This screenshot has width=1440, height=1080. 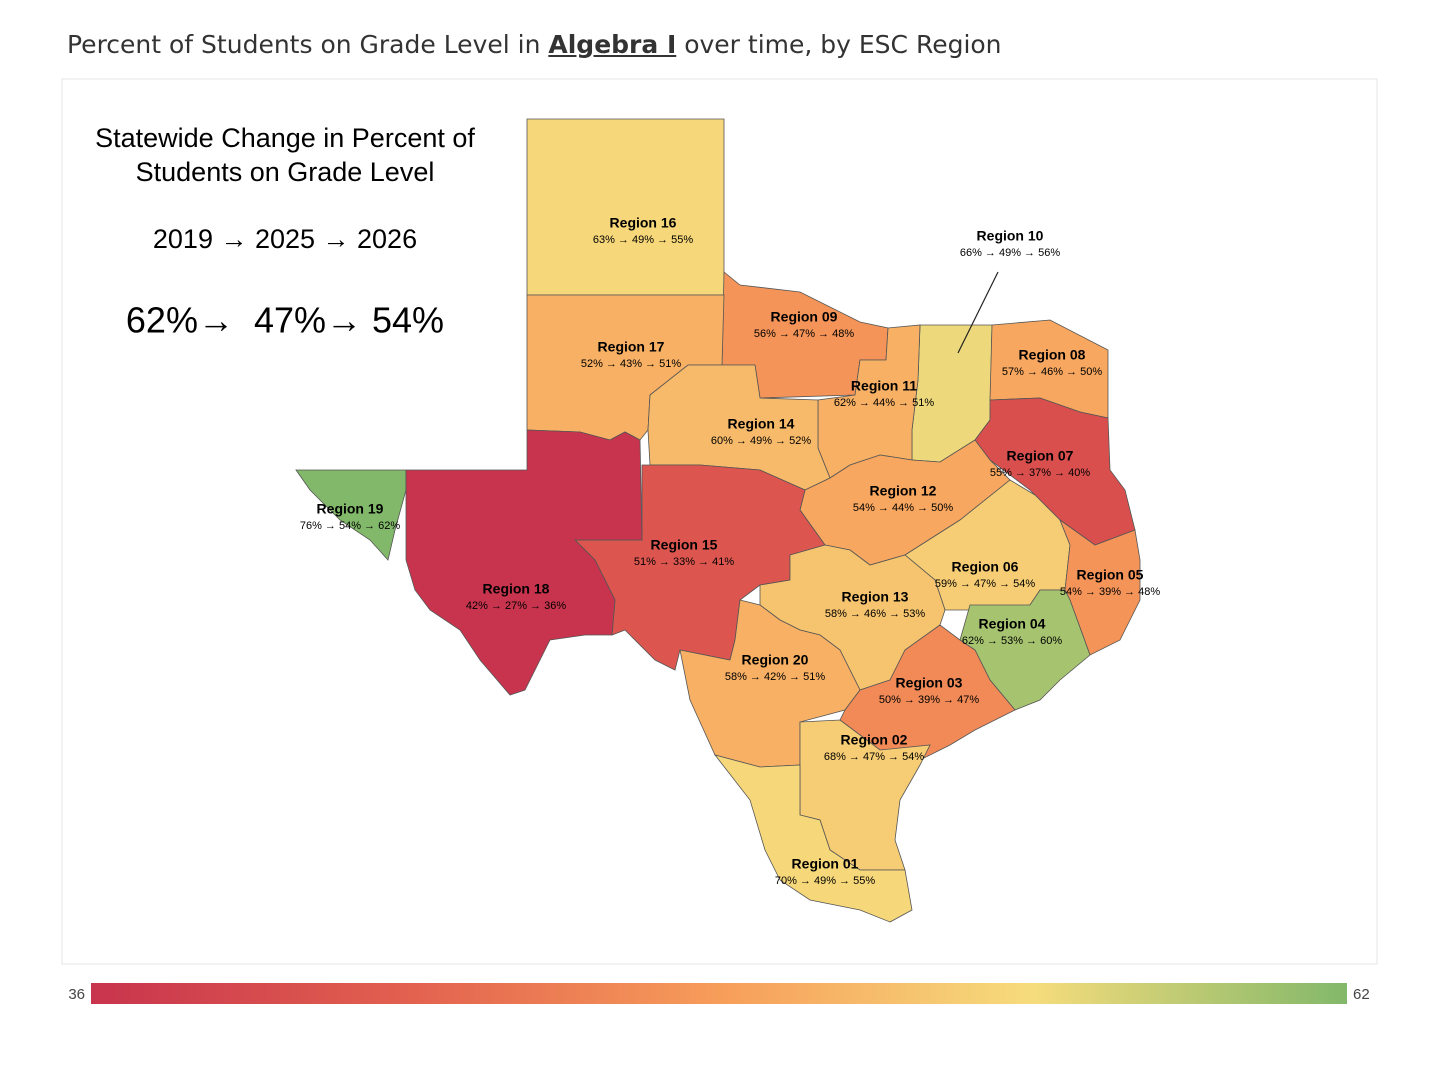 I want to click on region-name: Region 18, so click(x=516, y=589).